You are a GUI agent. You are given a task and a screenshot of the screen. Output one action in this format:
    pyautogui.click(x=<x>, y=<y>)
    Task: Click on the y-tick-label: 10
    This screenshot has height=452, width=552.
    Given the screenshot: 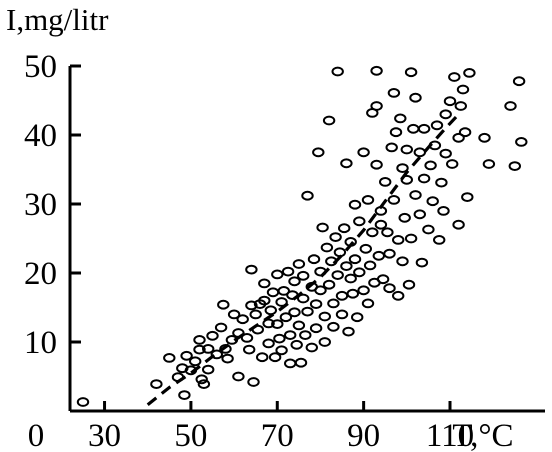 What is the action you would take?
    pyautogui.click(x=40, y=343)
    